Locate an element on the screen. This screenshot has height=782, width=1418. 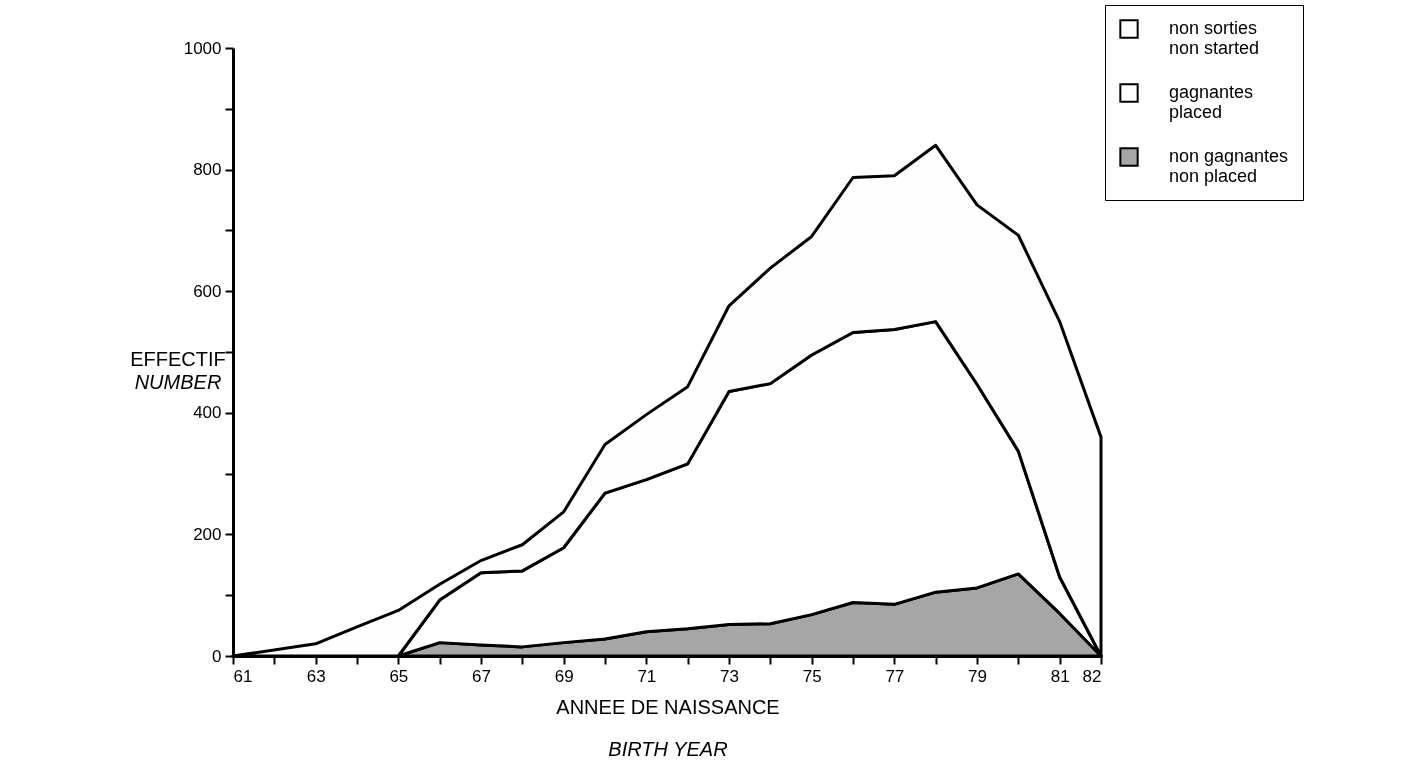
y-tick-label: 0 is located at coordinates (217, 656).